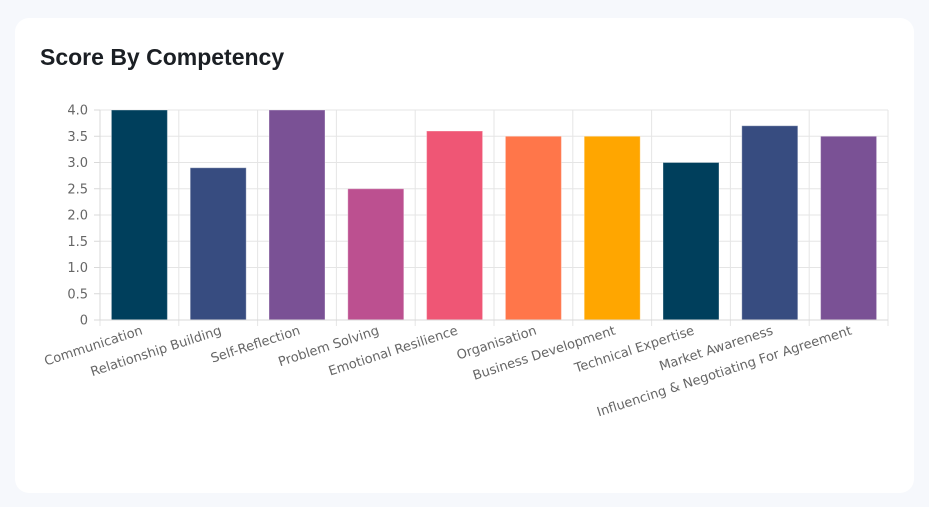 Image resolution: width=929 pixels, height=507 pixels. I want to click on x-tick-label: Emotional Resilience, so click(393, 352).